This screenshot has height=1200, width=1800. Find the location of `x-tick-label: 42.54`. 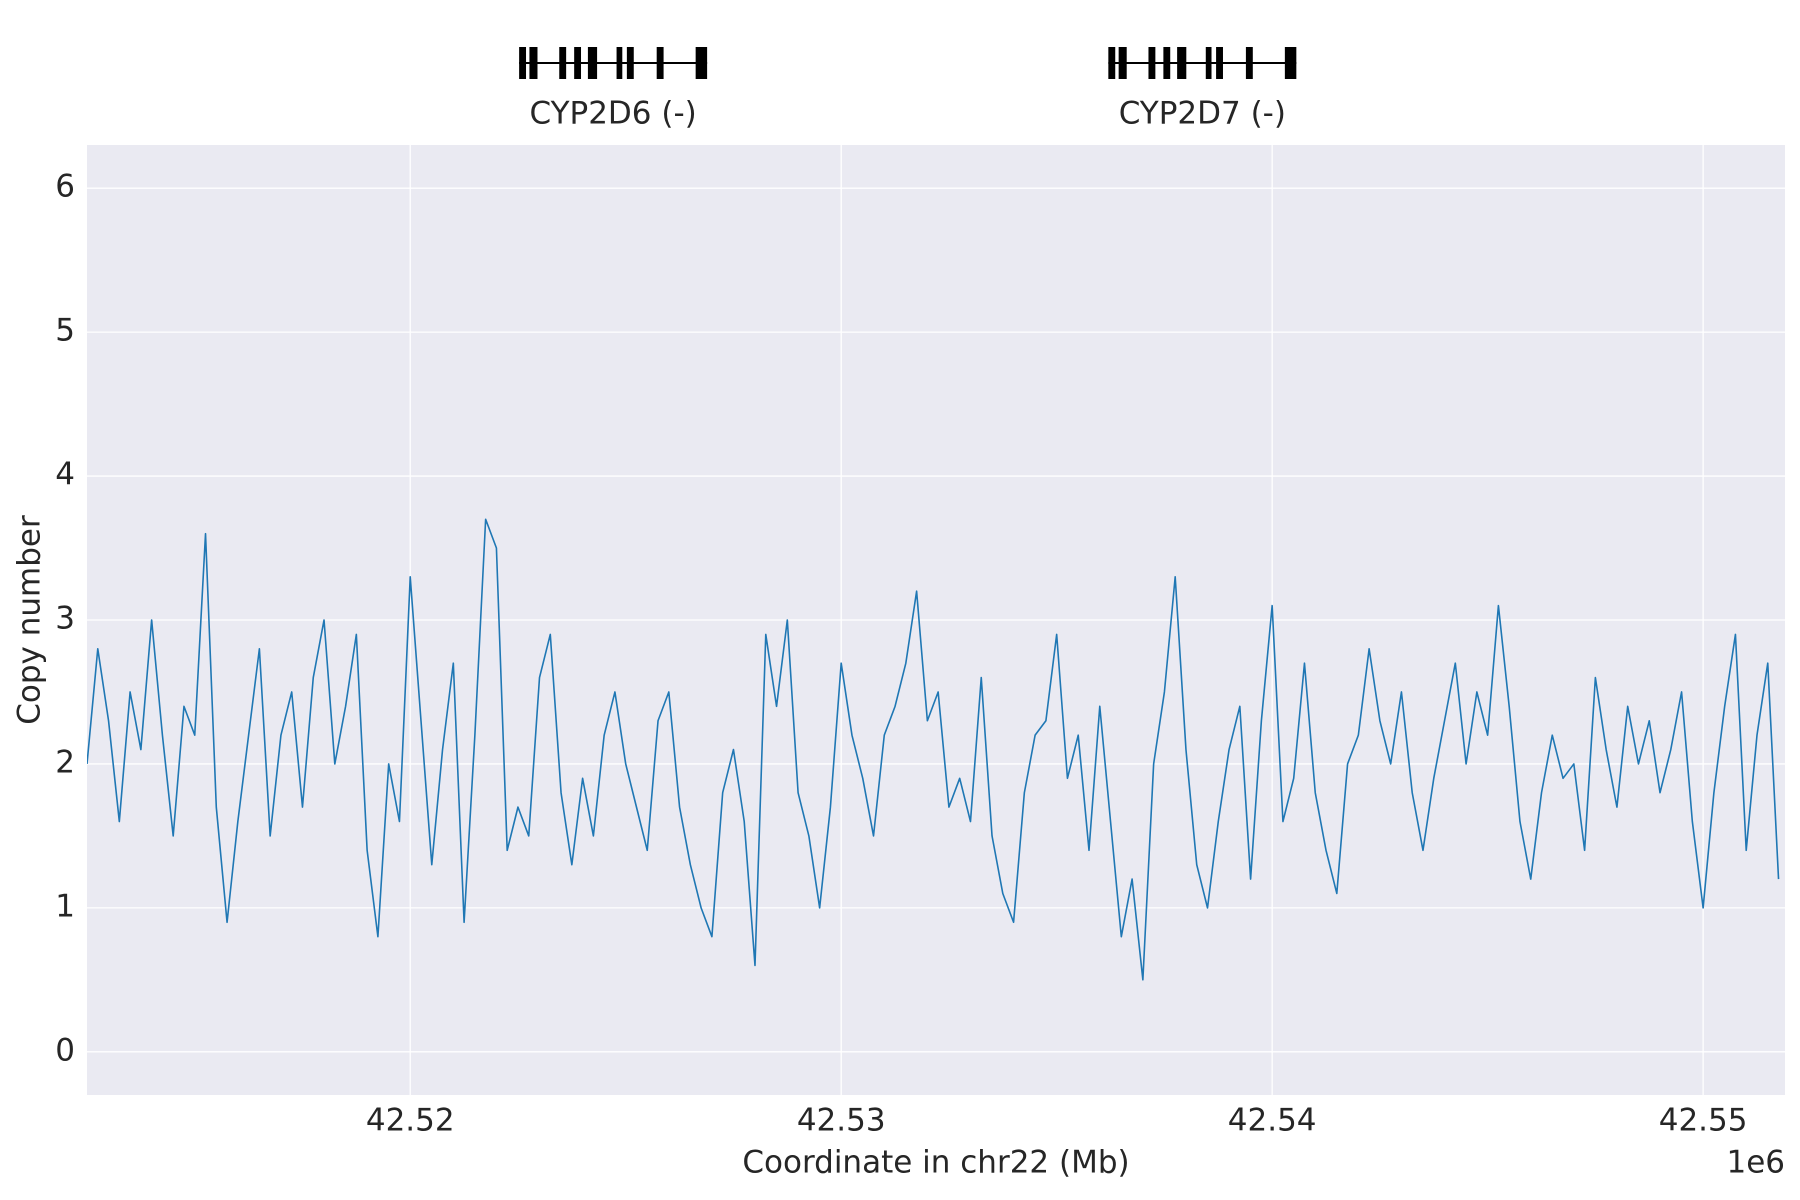

x-tick-label: 42.54 is located at coordinates (1272, 1121).